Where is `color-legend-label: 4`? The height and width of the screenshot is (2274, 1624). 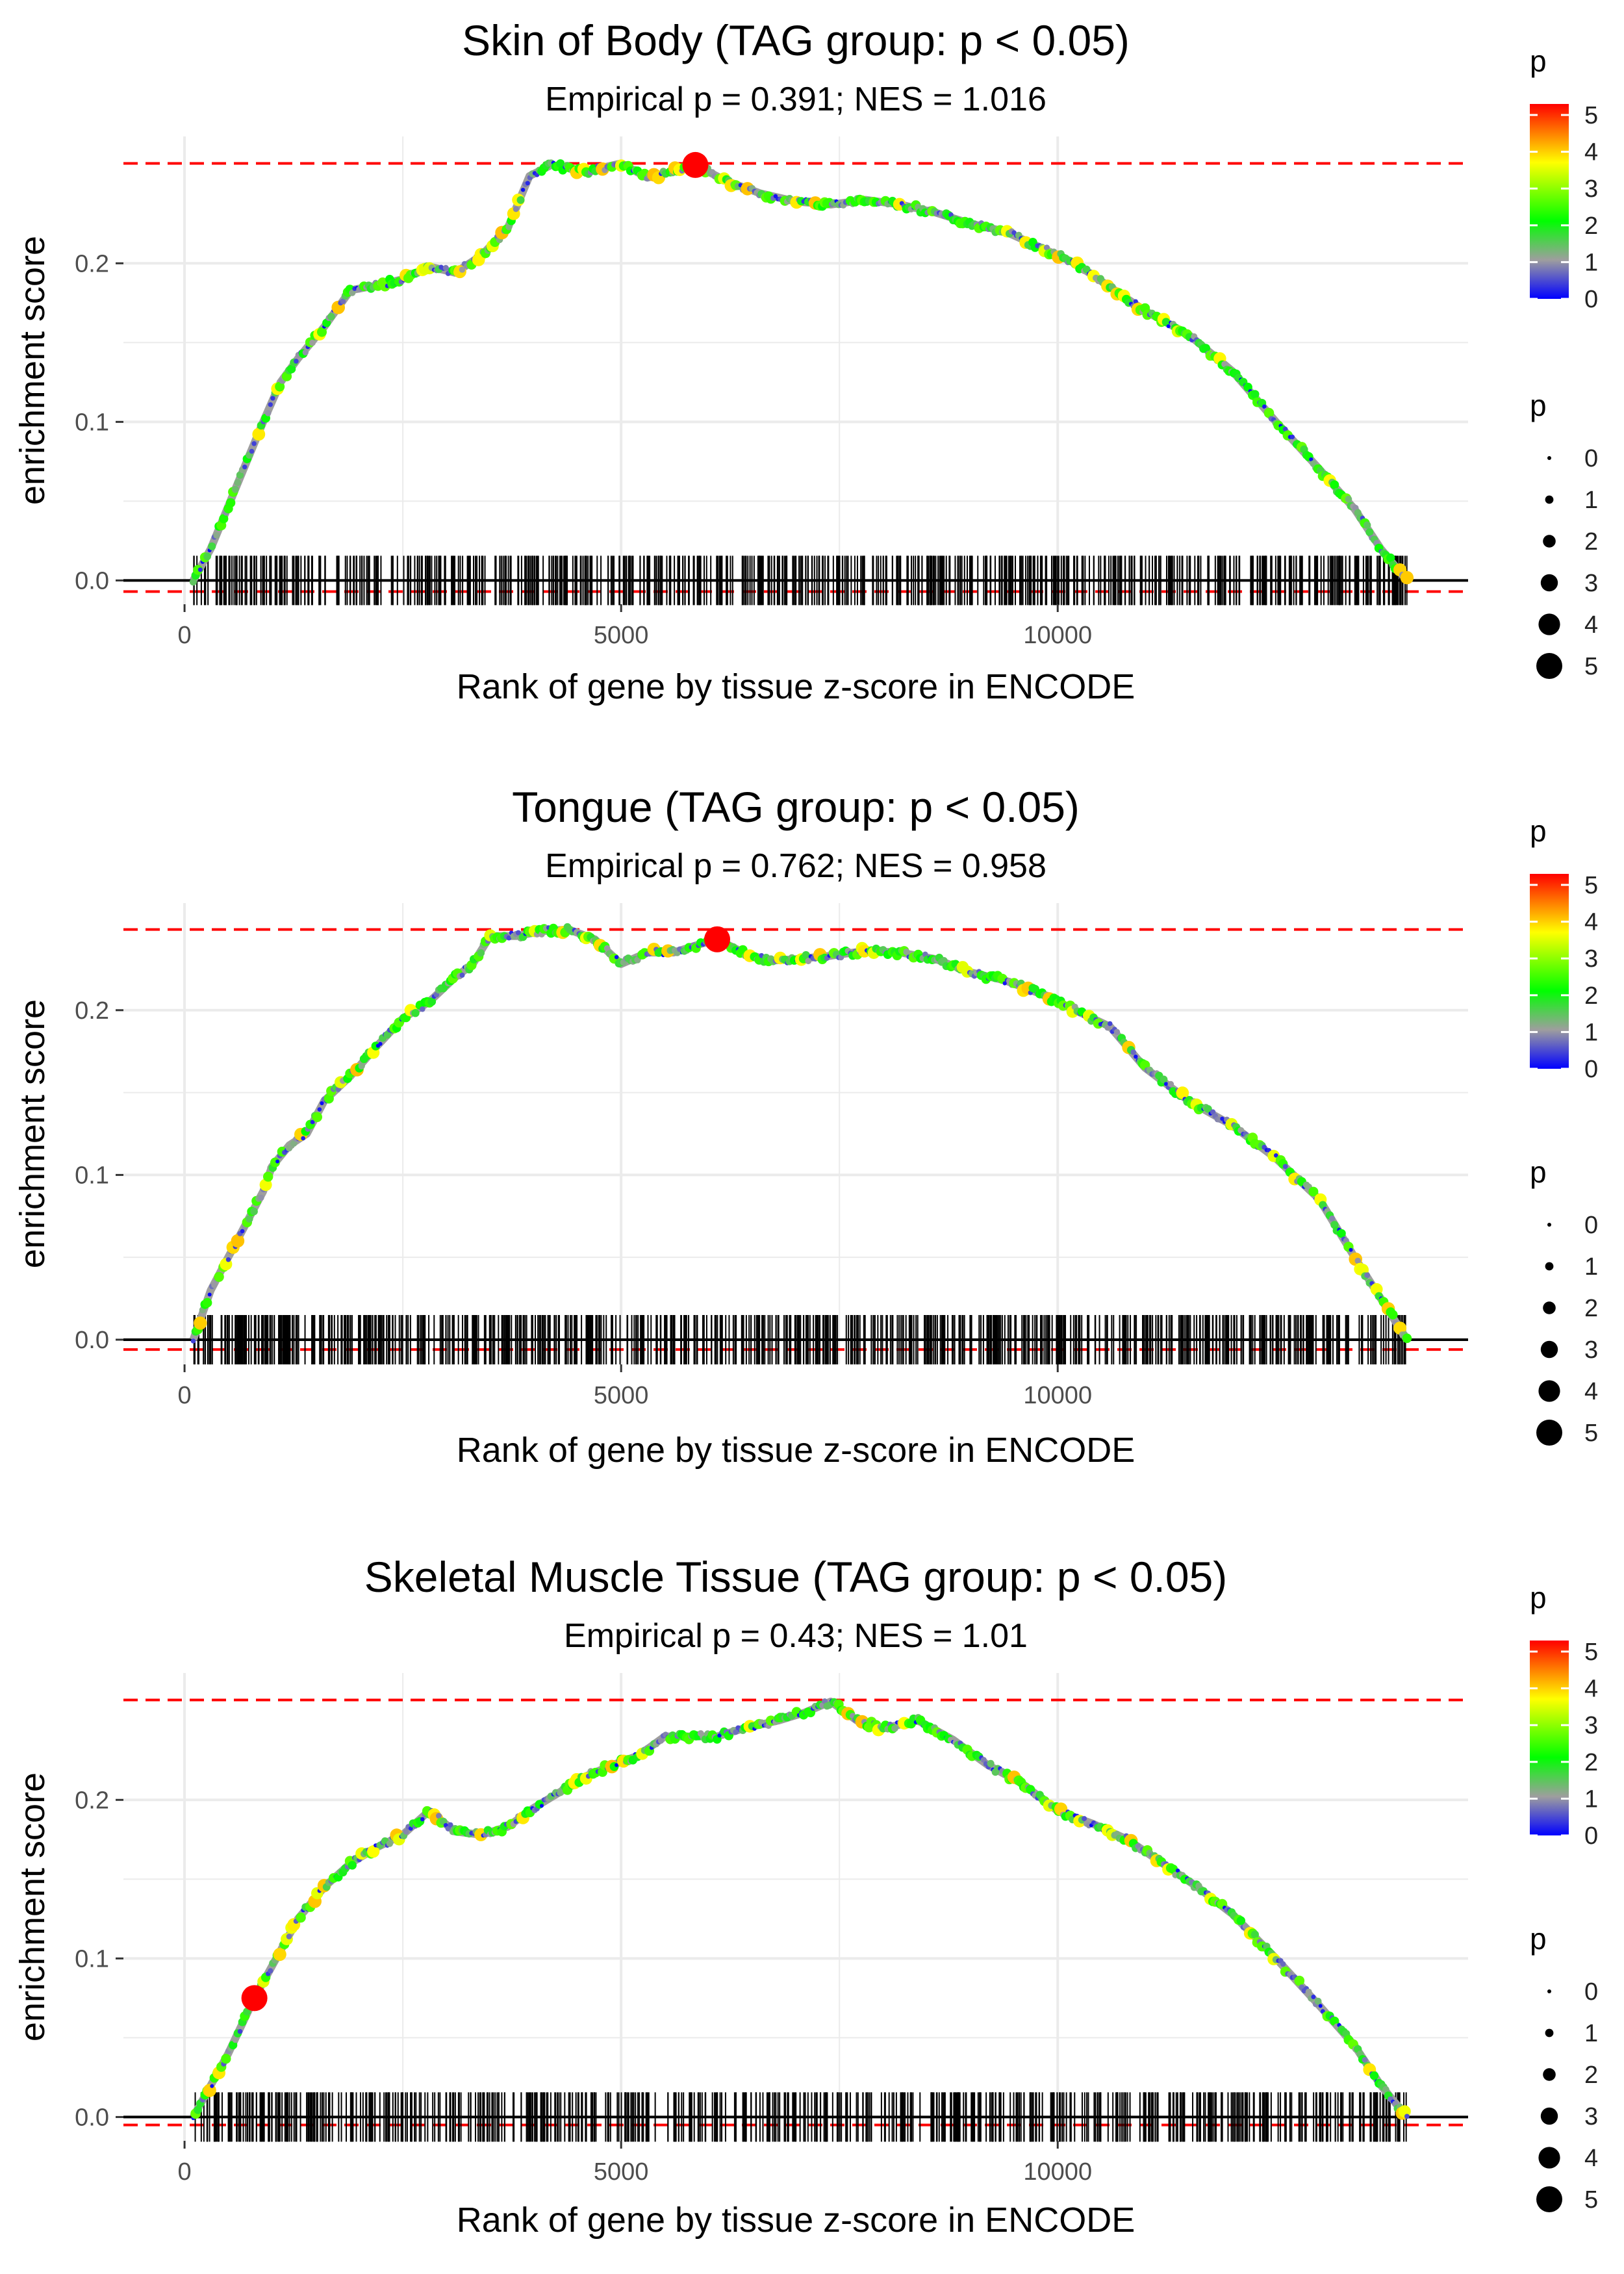
color-legend-label: 4 is located at coordinates (1591, 152).